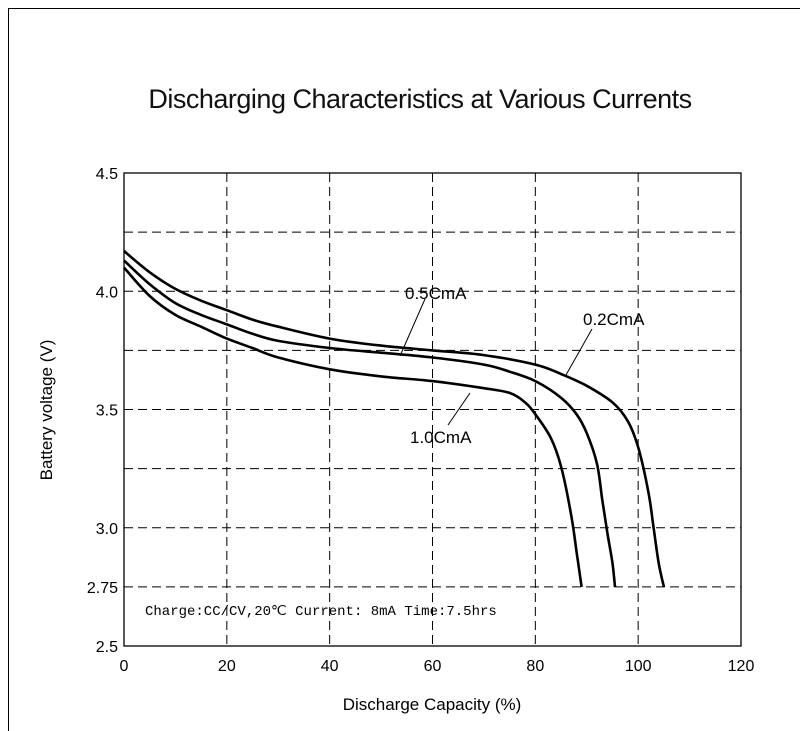  I want to click on y-axis-label: Battery voltage (V), so click(46, 410).